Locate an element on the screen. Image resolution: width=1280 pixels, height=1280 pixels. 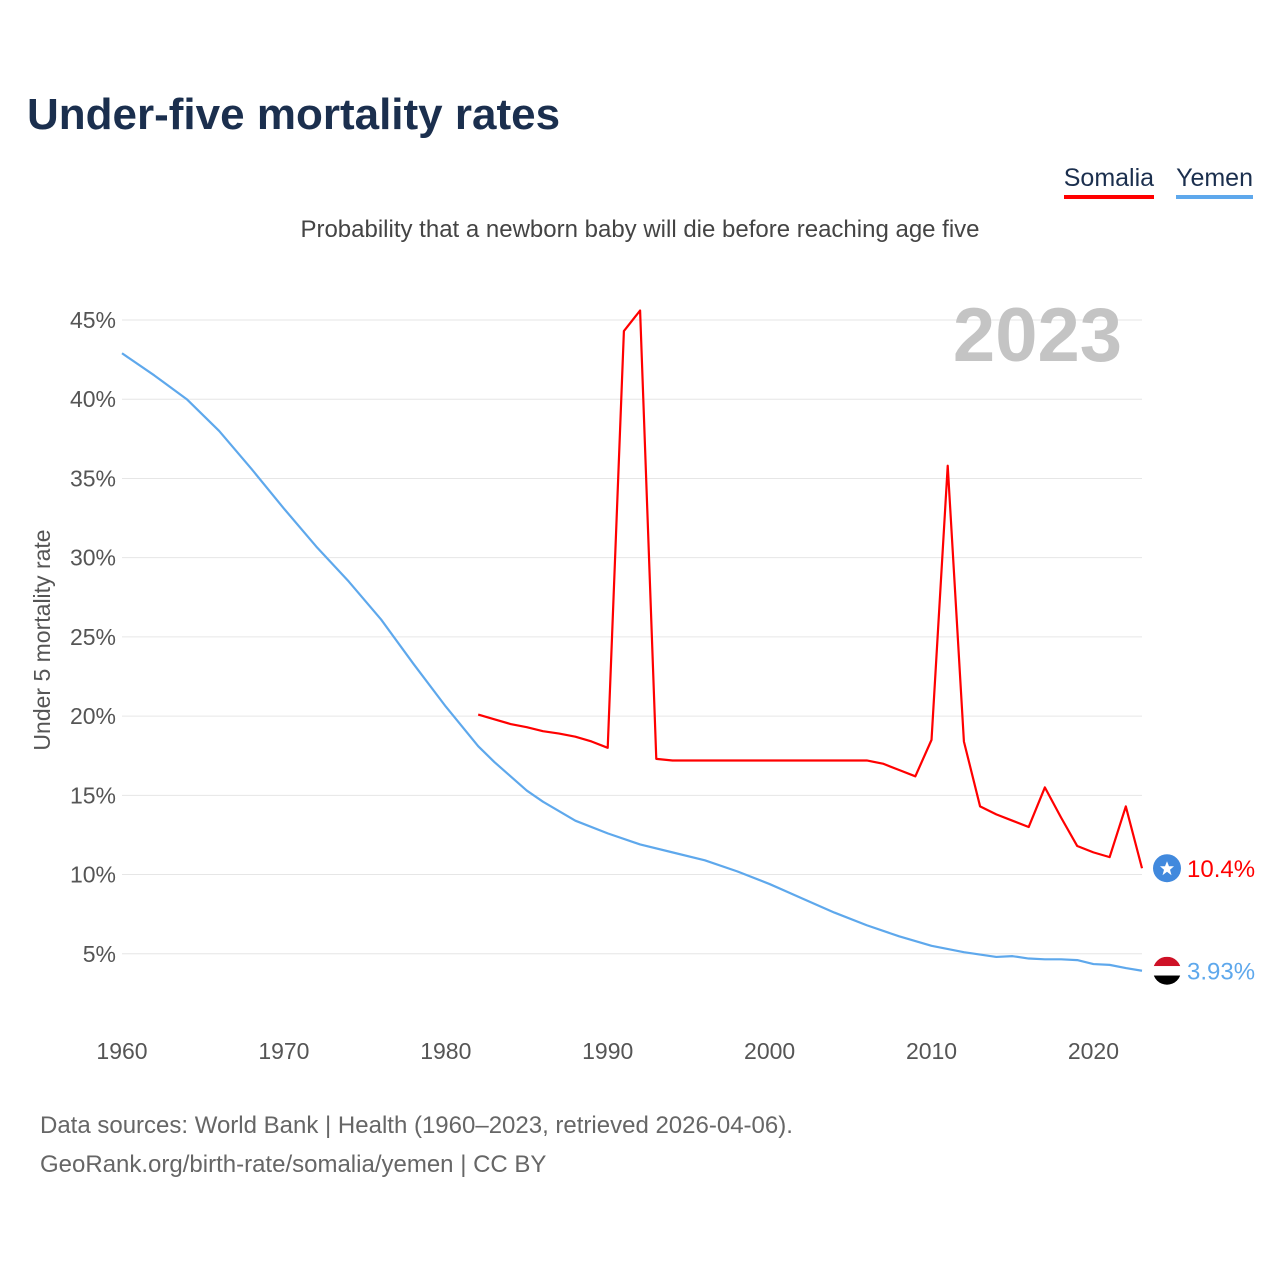
y-tick-label: 20% is located at coordinates (93, 716).